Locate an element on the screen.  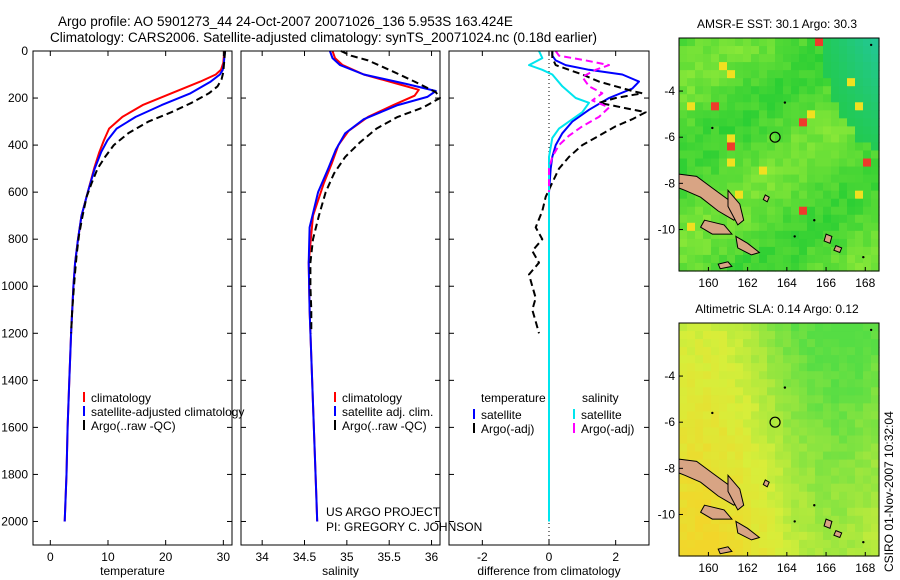
difference-x-tick-label: 0 is located at coordinates (549, 557).